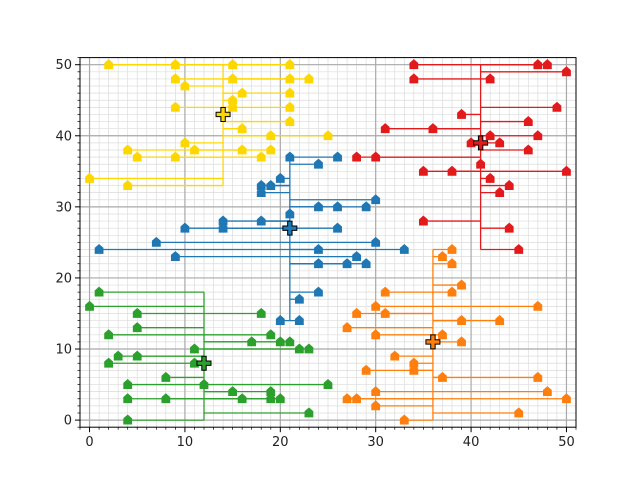  I want to click on y-tick-label: 40, so click(63, 136).